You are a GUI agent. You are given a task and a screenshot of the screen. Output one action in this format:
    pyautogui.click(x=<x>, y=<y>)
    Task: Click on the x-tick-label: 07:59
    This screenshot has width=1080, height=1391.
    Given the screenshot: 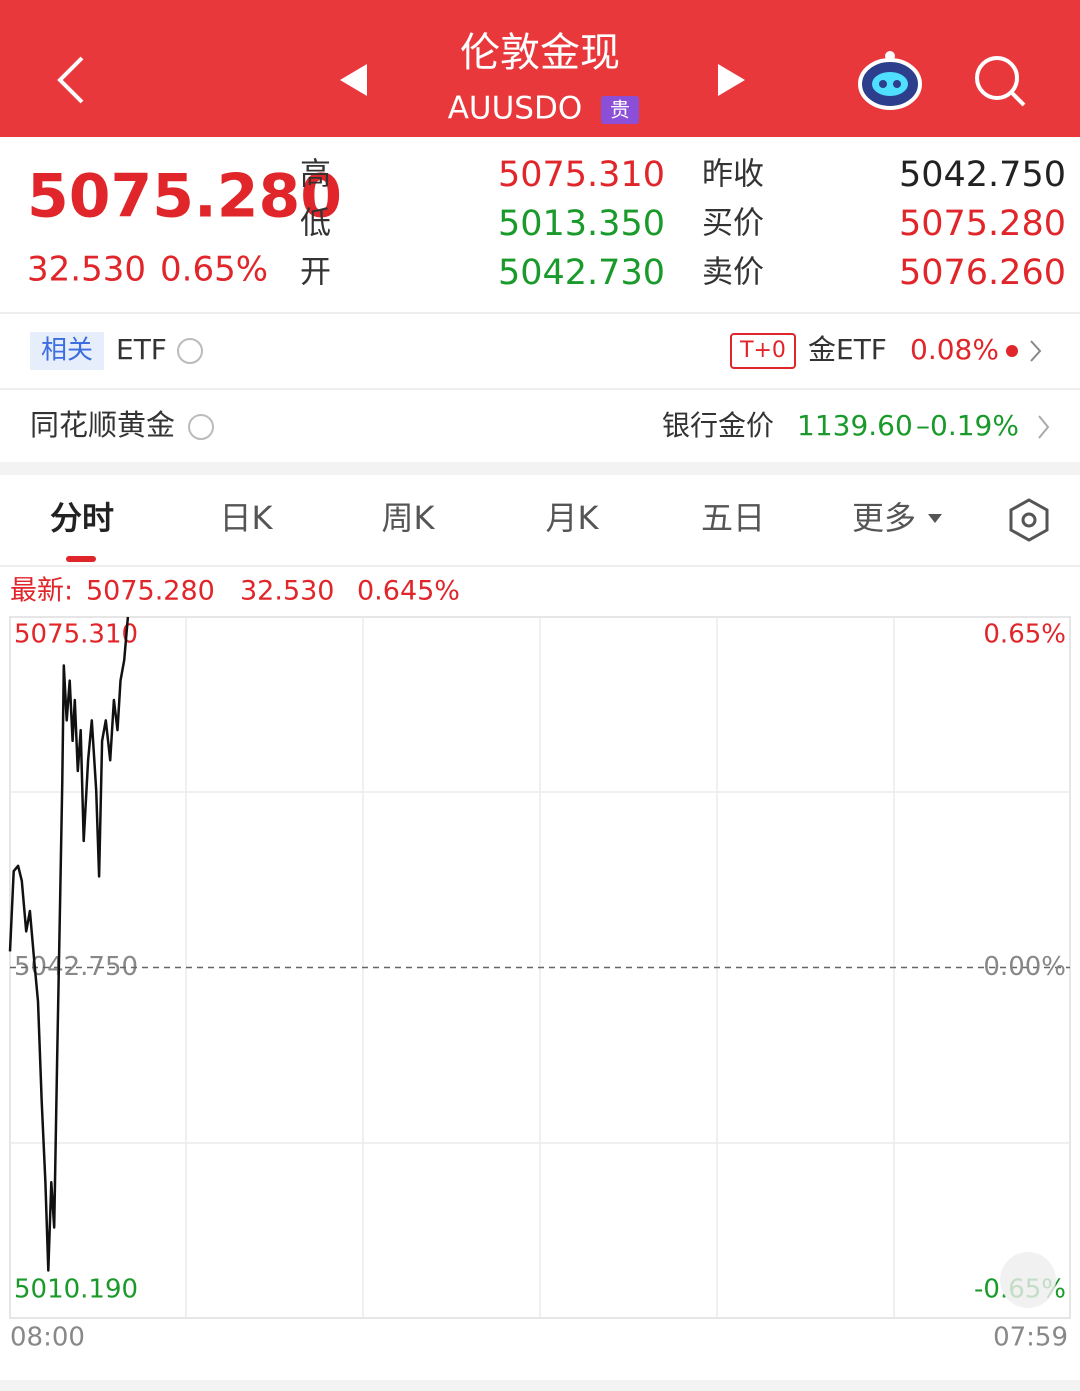 What is the action you would take?
    pyautogui.click(x=1030, y=1338)
    